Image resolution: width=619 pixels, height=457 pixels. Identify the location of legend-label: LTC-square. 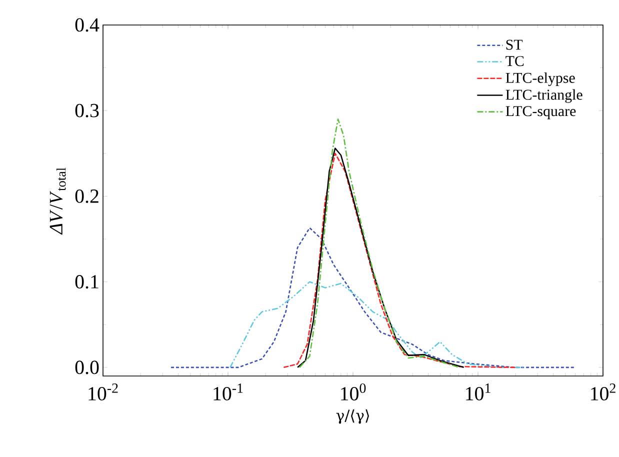
(541, 113).